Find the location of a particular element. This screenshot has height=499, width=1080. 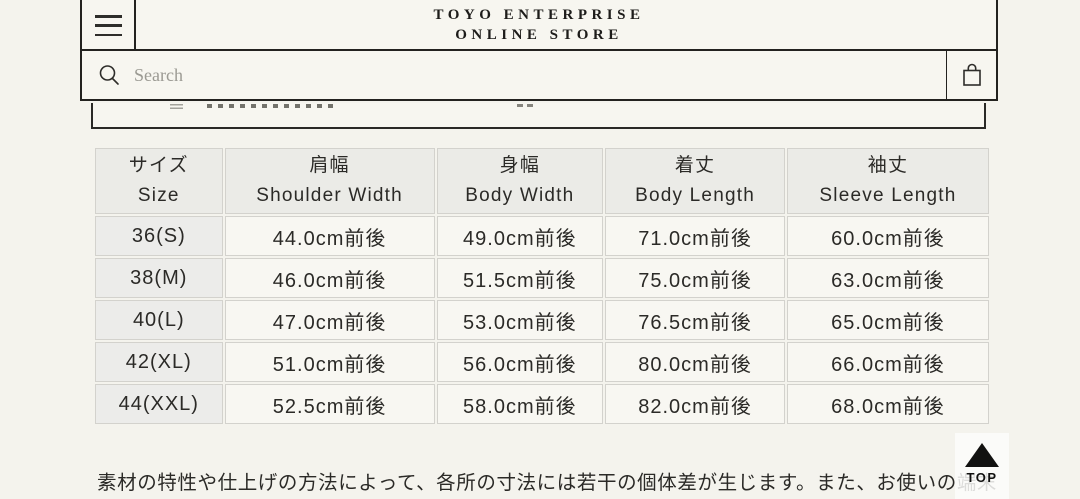

cell-body-length: 75.0cm前後 is located at coordinates (695, 278).